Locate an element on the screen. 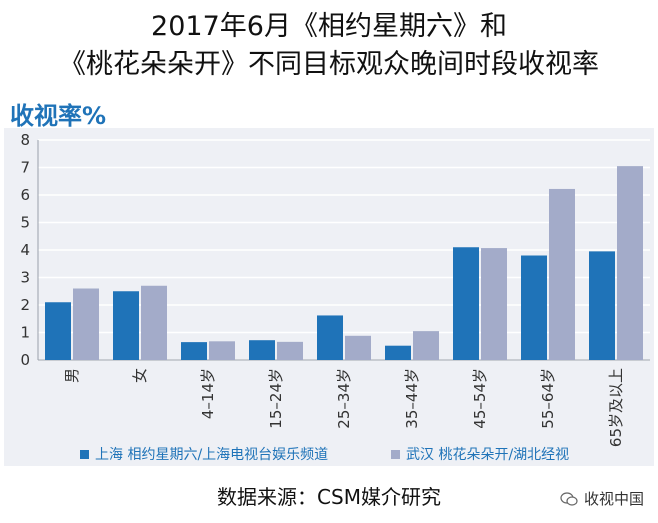 Image resolution: width=658 pixels, height=523 pixels. legend-swatch-shanghai is located at coordinates (84, 454).